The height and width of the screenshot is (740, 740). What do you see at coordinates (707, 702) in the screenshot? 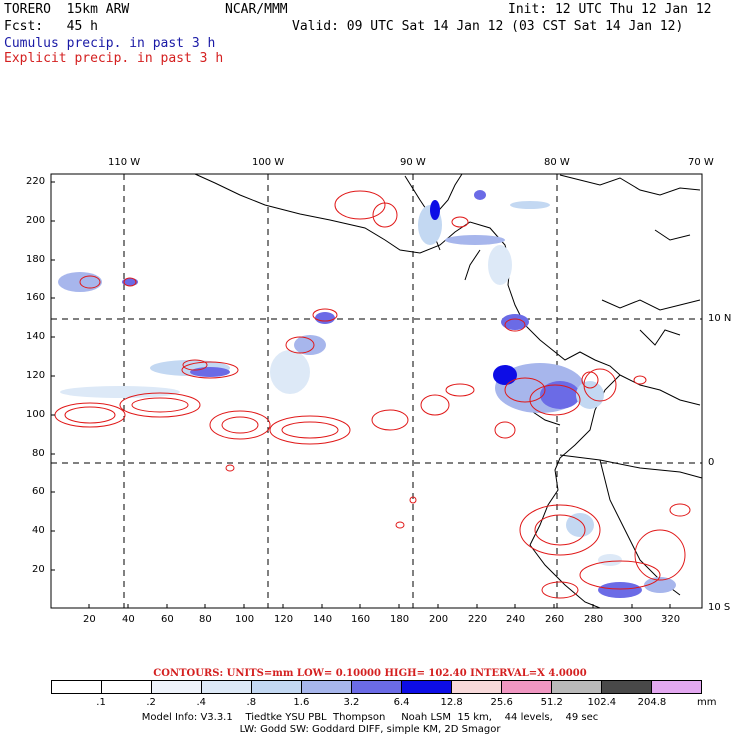
I see `colorbar-unit: mm` at bounding box center [707, 702].